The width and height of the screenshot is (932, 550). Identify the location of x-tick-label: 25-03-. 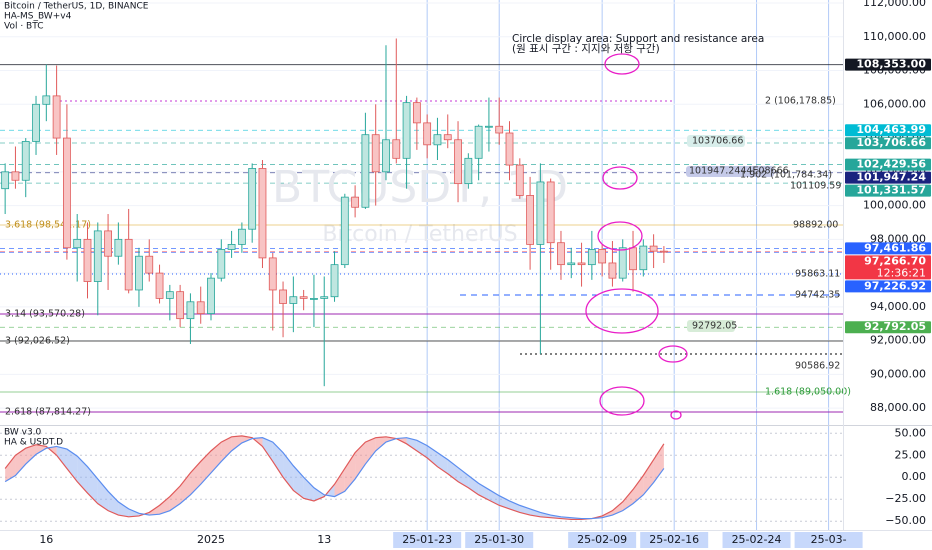
(829, 539).